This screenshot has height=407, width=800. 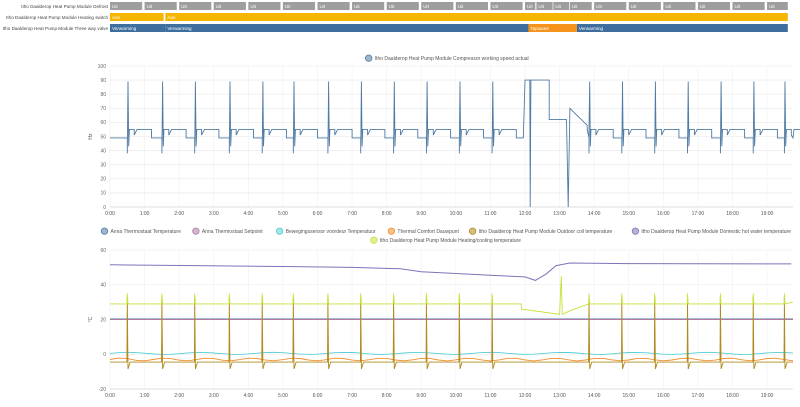 What do you see at coordinates (103, 151) in the screenshot?
I see `y-tick-label: 40` at bounding box center [103, 151].